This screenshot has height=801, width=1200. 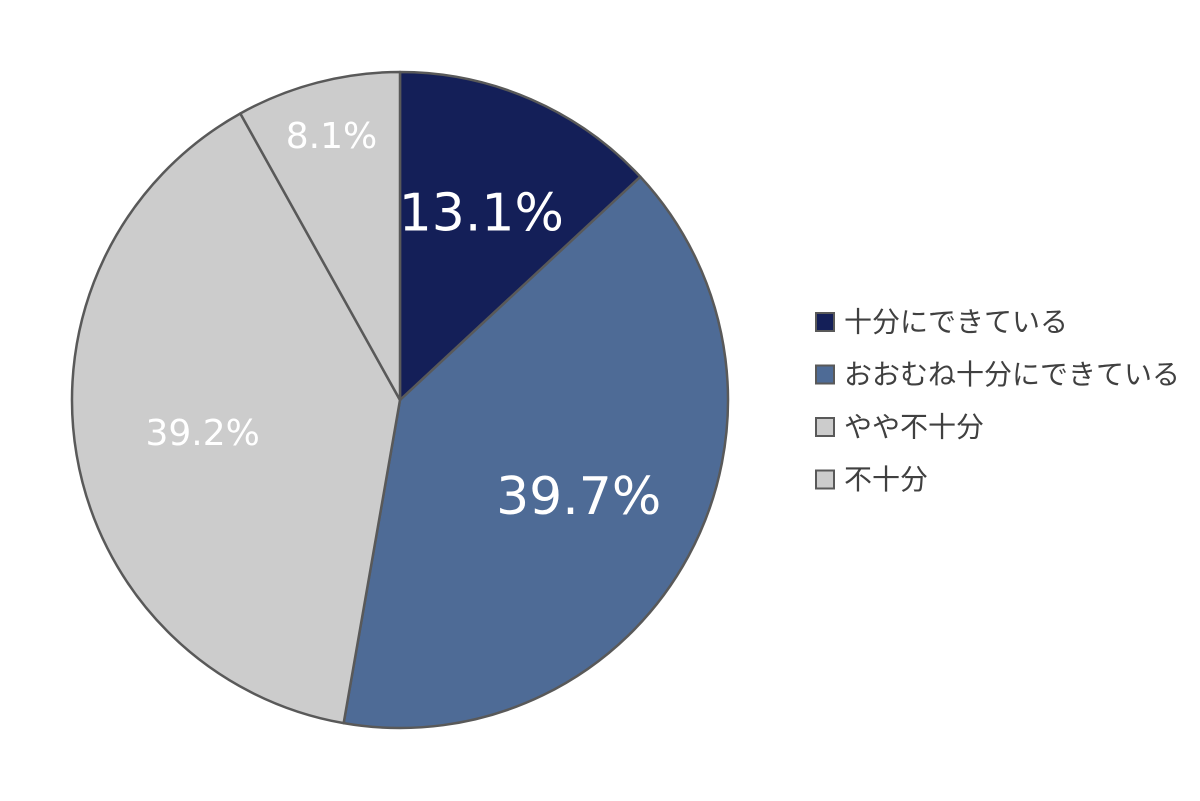 I want to click on slice-value-label-2: 39.7%, so click(x=578, y=497).